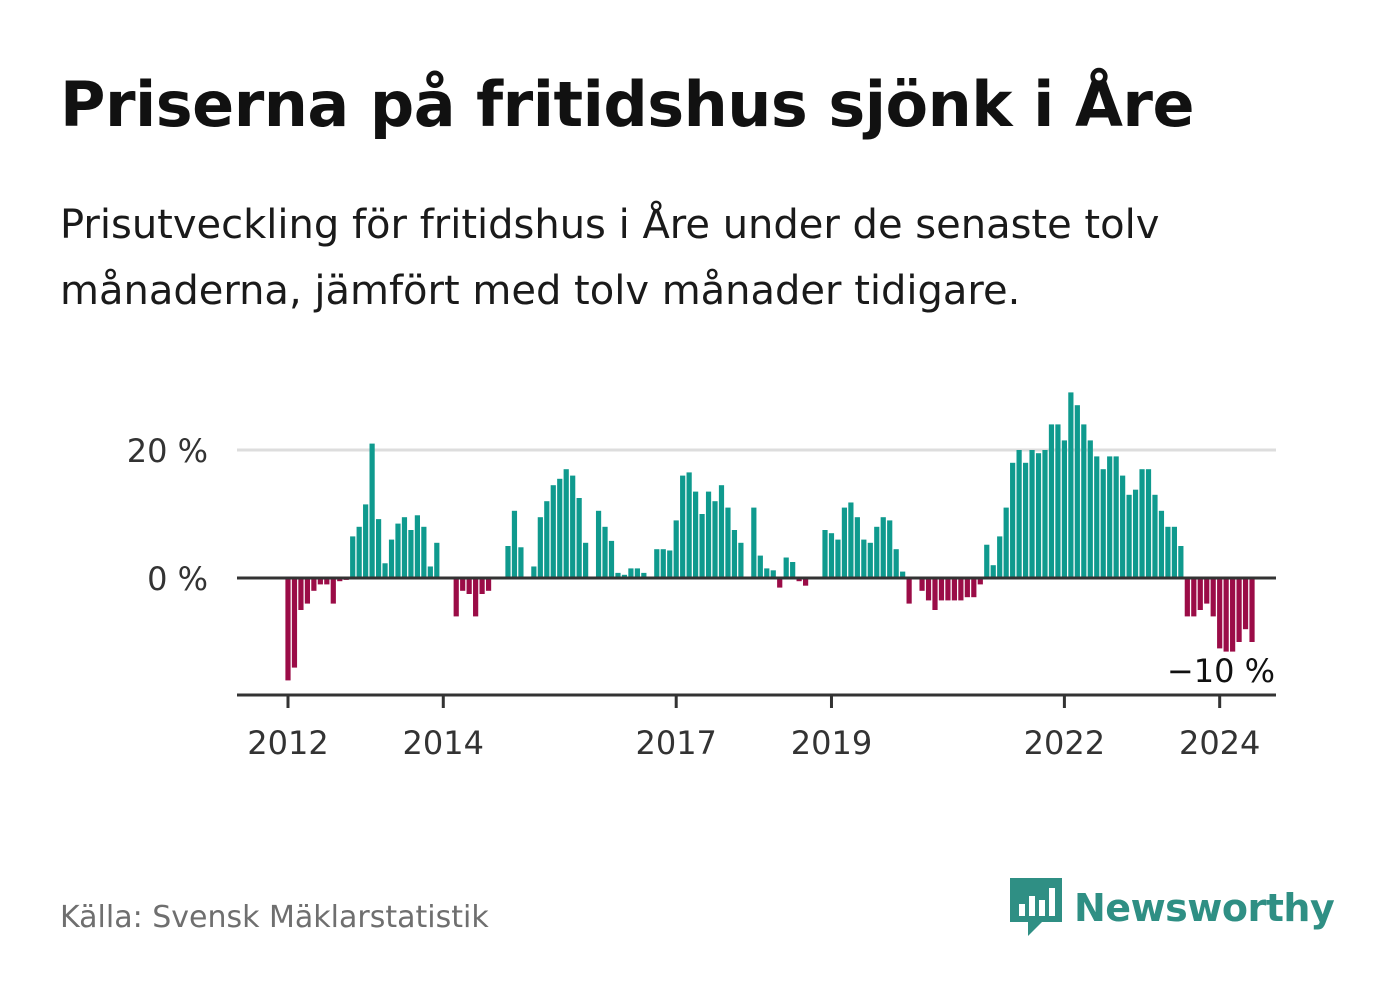 The image size is (1382, 999). What do you see at coordinates (627, 104) in the screenshot?
I see `chart-title: Priserna på fritidshus sjönk i Åre` at bounding box center [627, 104].